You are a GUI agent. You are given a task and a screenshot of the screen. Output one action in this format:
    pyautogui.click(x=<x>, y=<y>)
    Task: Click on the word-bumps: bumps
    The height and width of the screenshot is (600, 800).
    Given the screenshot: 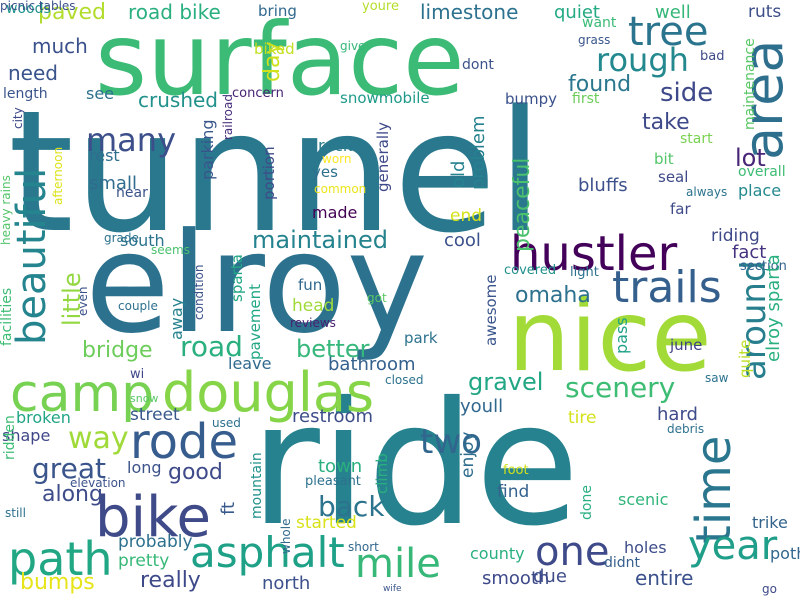 What is the action you would take?
    pyautogui.click(x=57, y=582)
    